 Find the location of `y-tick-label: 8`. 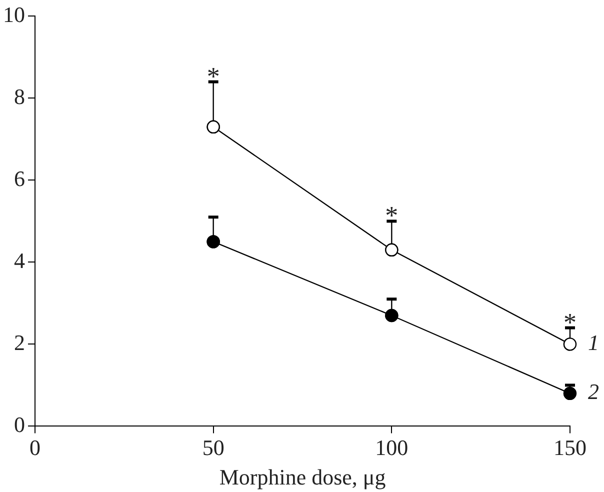

y-tick-label: 8 is located at coordinates (19, 96).